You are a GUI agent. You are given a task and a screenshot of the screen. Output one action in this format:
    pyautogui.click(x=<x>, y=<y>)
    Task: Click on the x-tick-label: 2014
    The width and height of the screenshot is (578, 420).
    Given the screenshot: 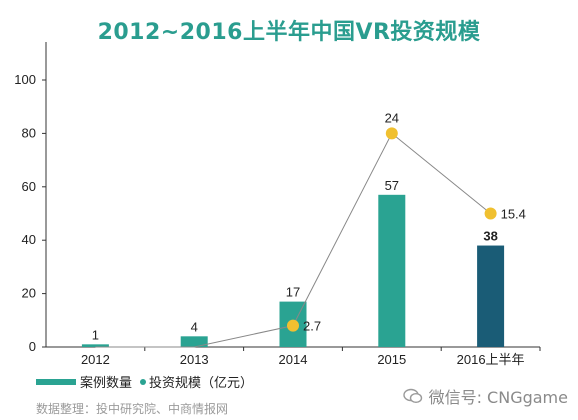 What is the action you would take?
    pyautogui.click(x=293, y=359)
    